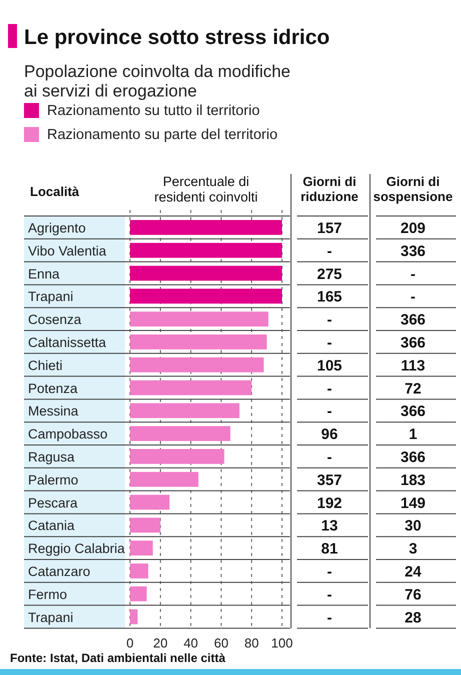  Describe the element at coordinates (413, 526) in the screenshot. I see `text: 30` at that location.